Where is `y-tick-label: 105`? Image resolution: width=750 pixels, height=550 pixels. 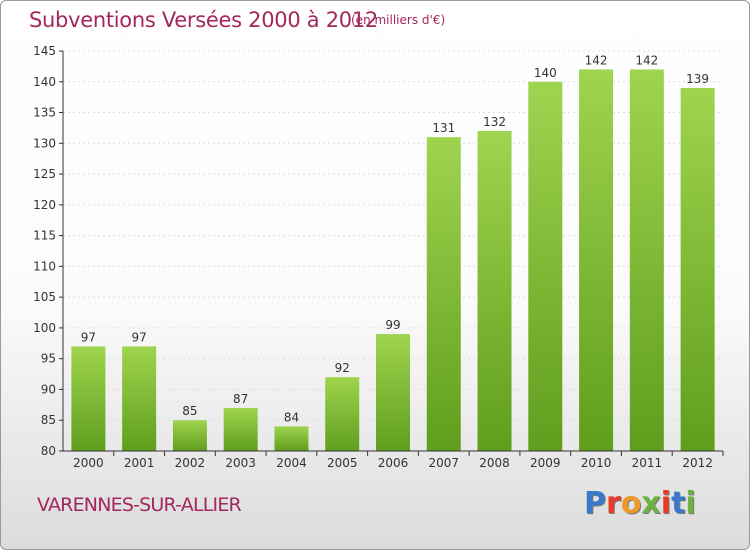
y-tick-label: 105 is located at coordinates (44, 297).